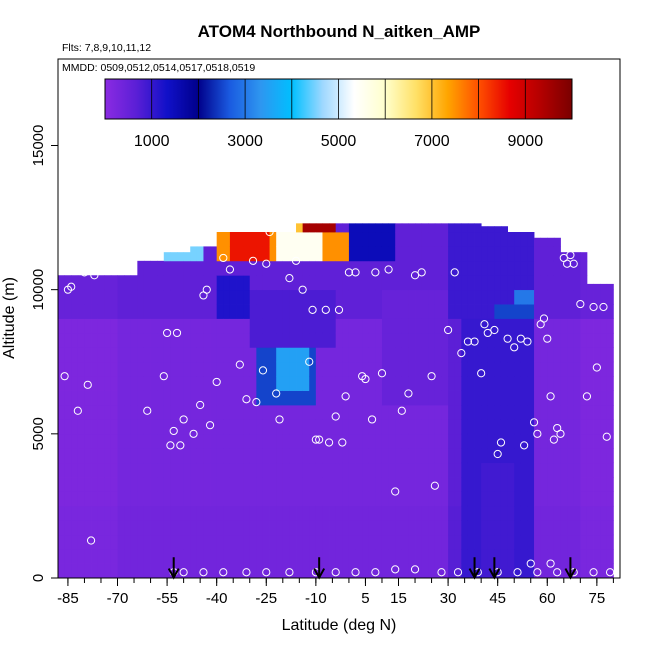  What do you see at coordinates (448, 598) in the screenshot?
I see `x-tick-label: 30` at bounding box center [448, 598].